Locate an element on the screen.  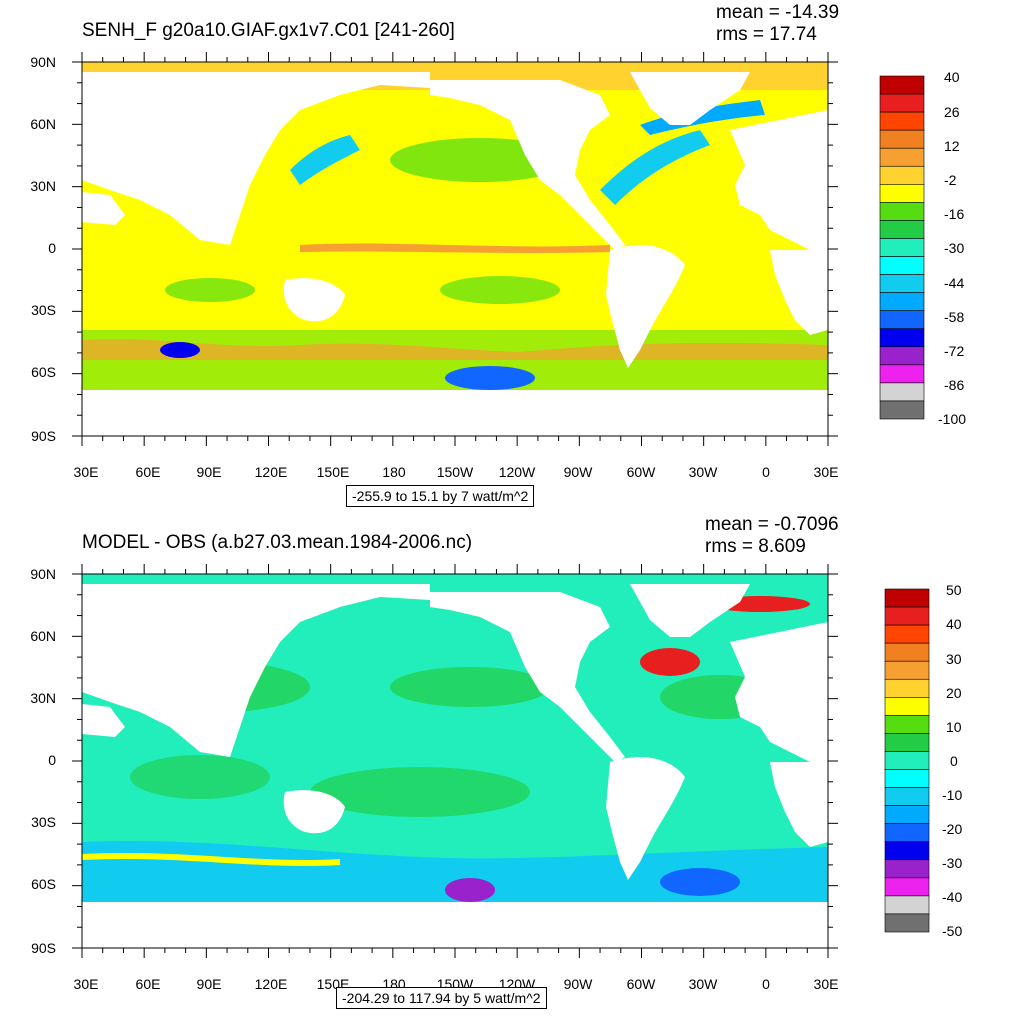
lat-label: 90S is located at coordinates (43, 948).